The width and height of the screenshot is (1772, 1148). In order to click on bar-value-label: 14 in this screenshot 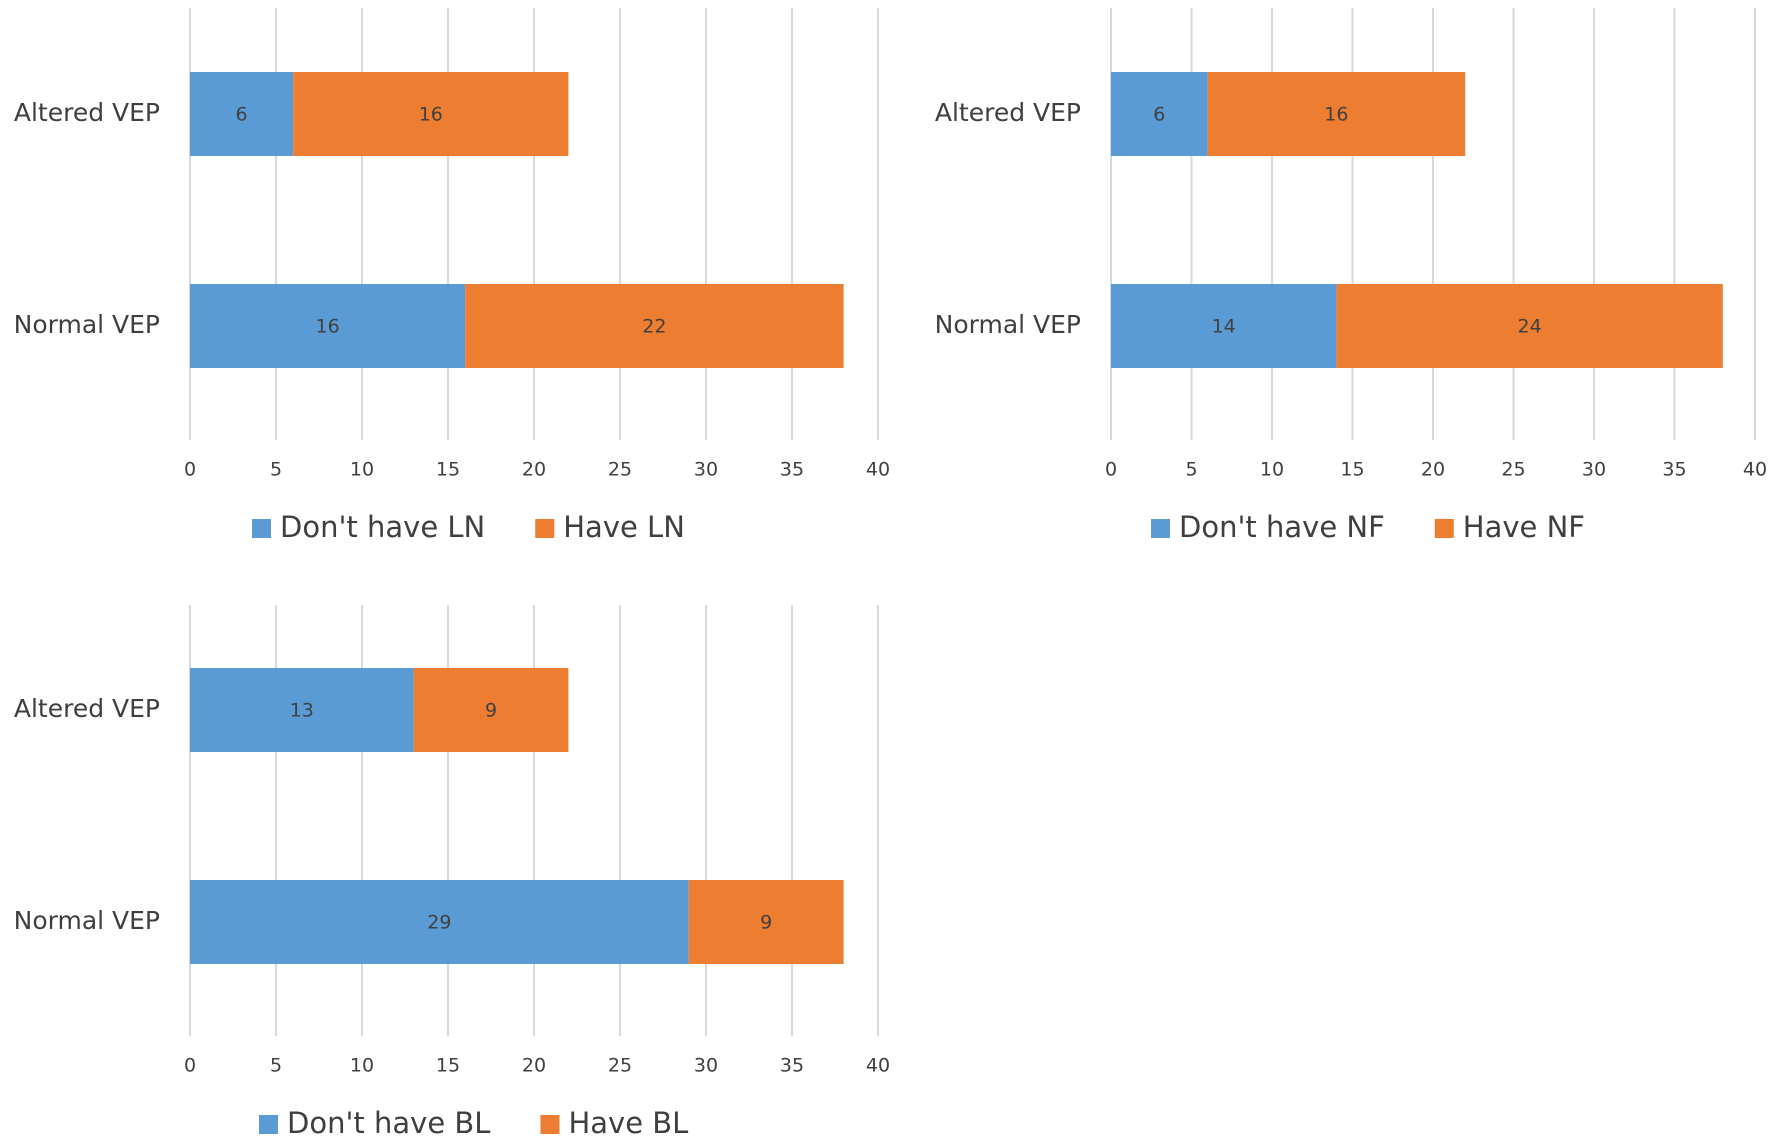, I will do `click(1224, 327)`.